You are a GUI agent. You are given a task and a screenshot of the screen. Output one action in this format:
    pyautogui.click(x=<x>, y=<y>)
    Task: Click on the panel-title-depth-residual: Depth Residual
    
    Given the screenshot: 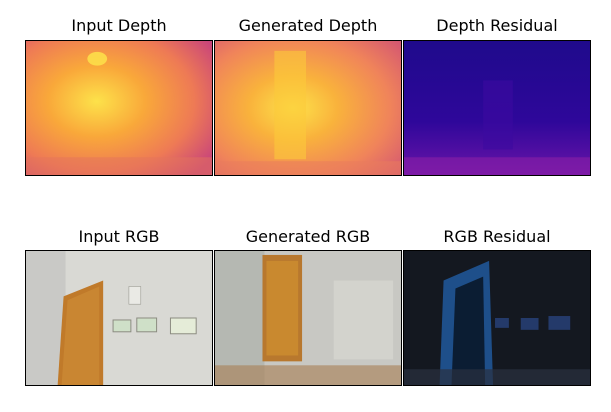 What is the action you would take?
    pyautogui.click(x=497, y=25)
    